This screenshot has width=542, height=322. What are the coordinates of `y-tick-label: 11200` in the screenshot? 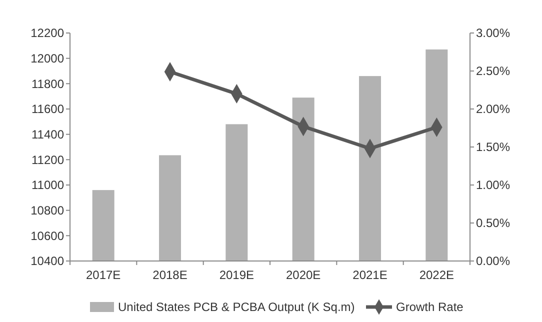 It's located at (48, 159).